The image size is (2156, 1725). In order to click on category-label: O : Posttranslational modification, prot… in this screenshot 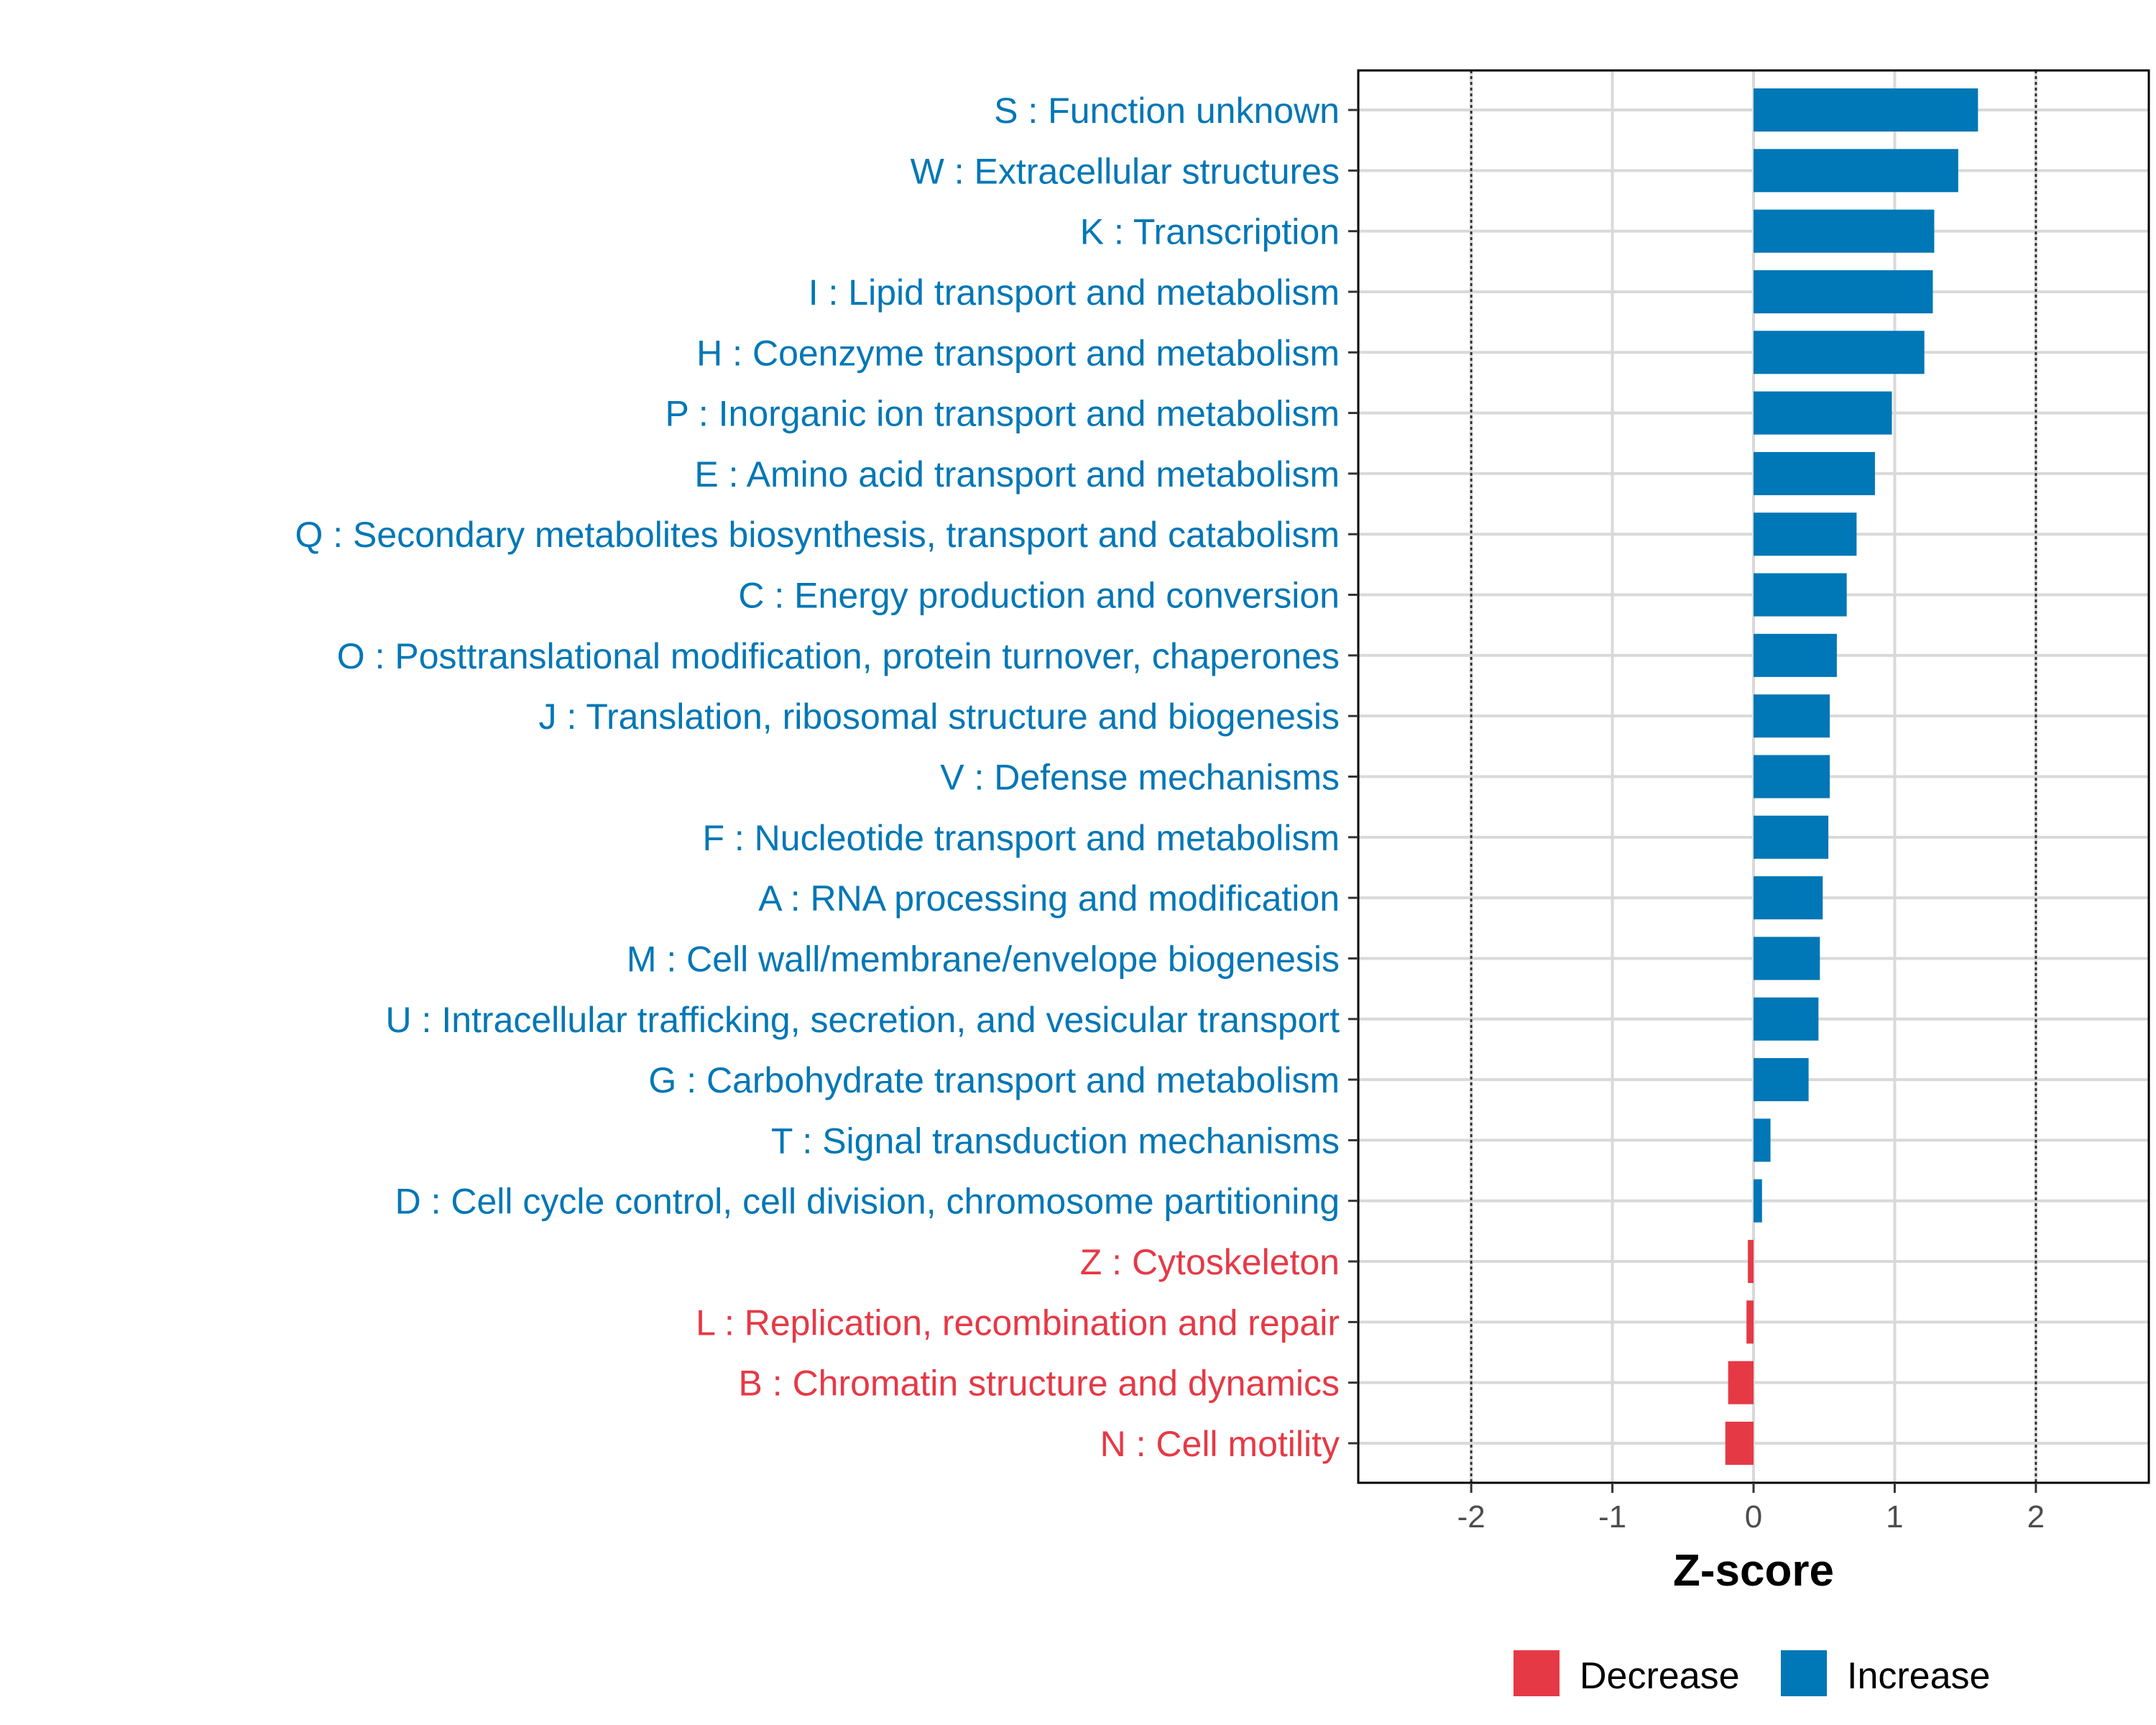, I will do `click(838, 656)`.